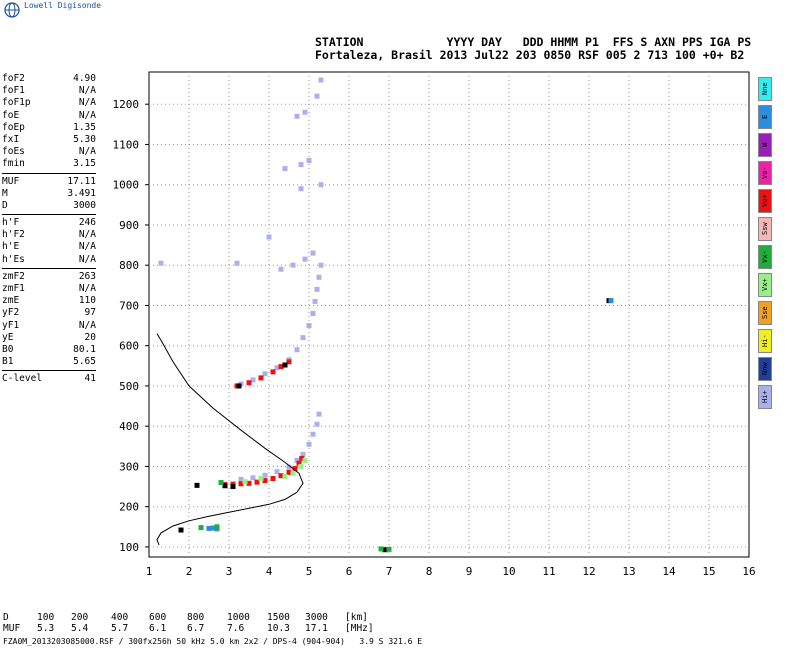  I want to click on brand-label: Lowell Digisonde, so click(63, 5).